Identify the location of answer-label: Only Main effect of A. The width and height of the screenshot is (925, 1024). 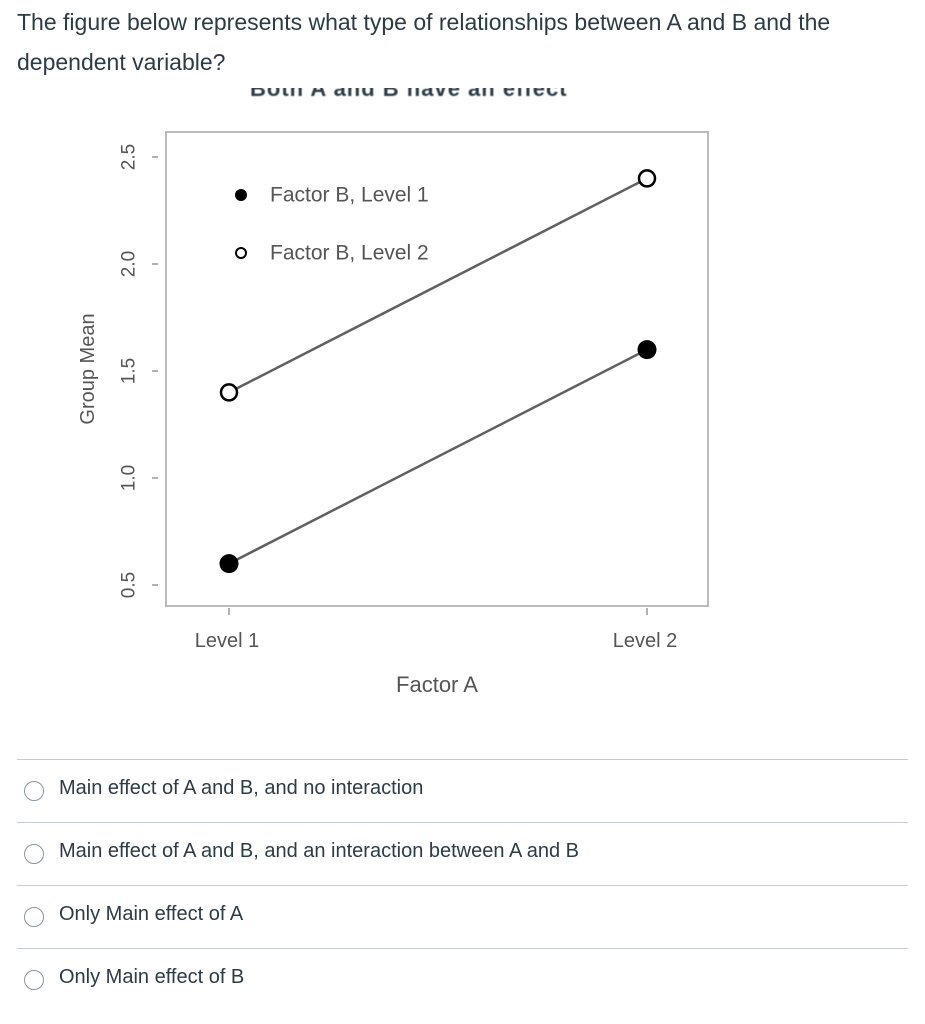
(151, 914).